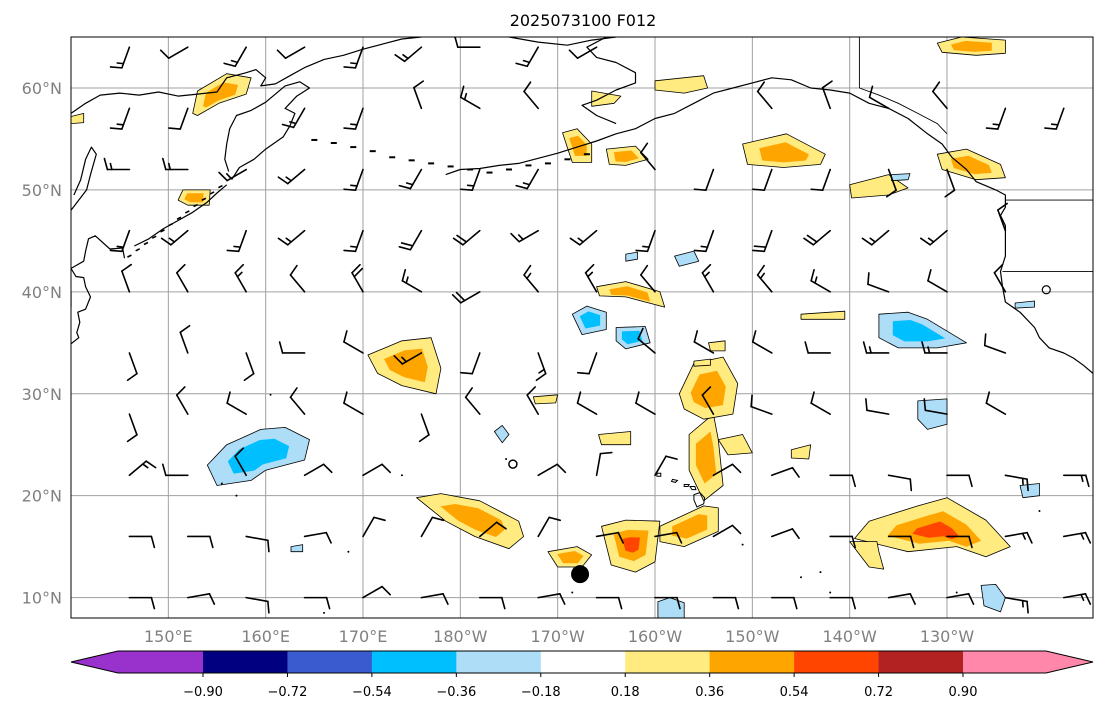 The width and height of the screenshot is (1105, 712). What do you see at coordinates (204, 199) in the screenshot?
I see `kuril-island` at bounding box center [204, 199].